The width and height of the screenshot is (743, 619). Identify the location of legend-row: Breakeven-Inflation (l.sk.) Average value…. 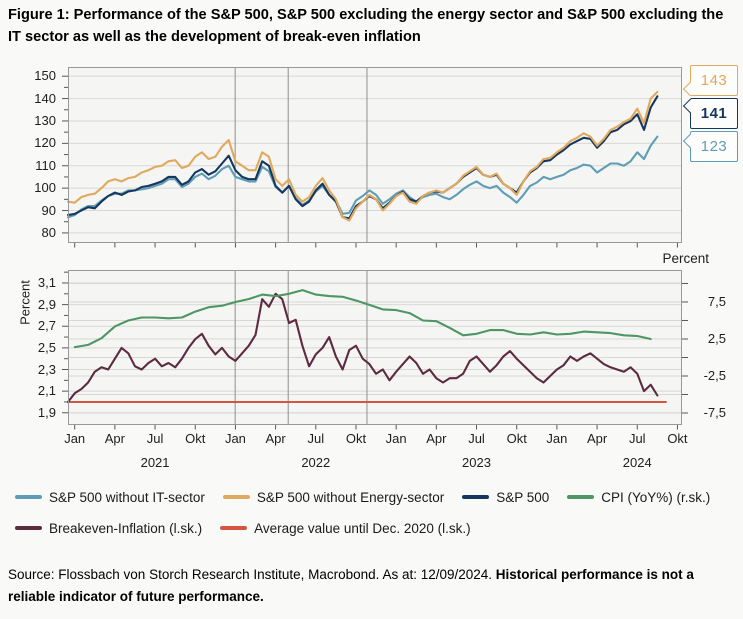
(243, 528).